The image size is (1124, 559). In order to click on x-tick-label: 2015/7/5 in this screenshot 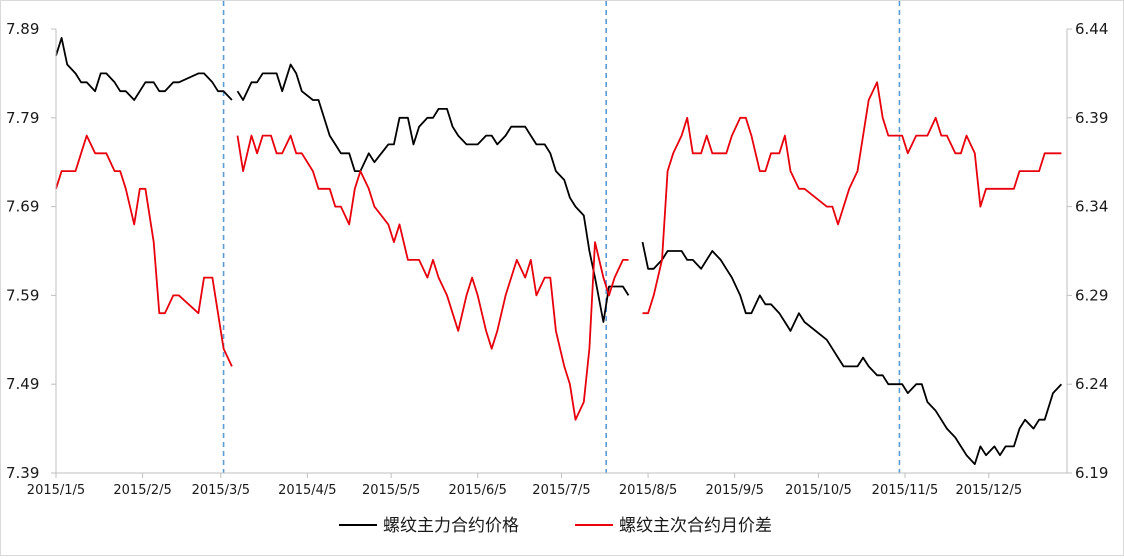, I will do `click(561, 490)`.